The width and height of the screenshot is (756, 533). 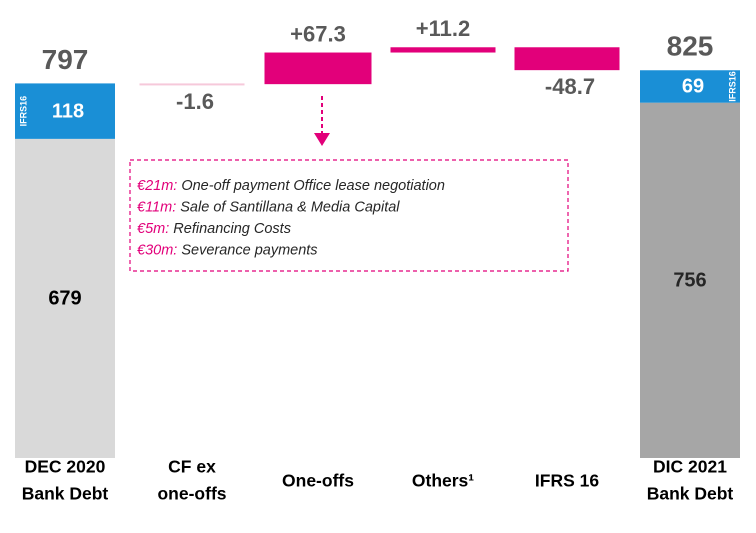 What do you see at coordinates (290, 207) in the screenshot?
I see `annotation-text: Sale of Santillana & Media Capital` at bounding box center [290, 207].